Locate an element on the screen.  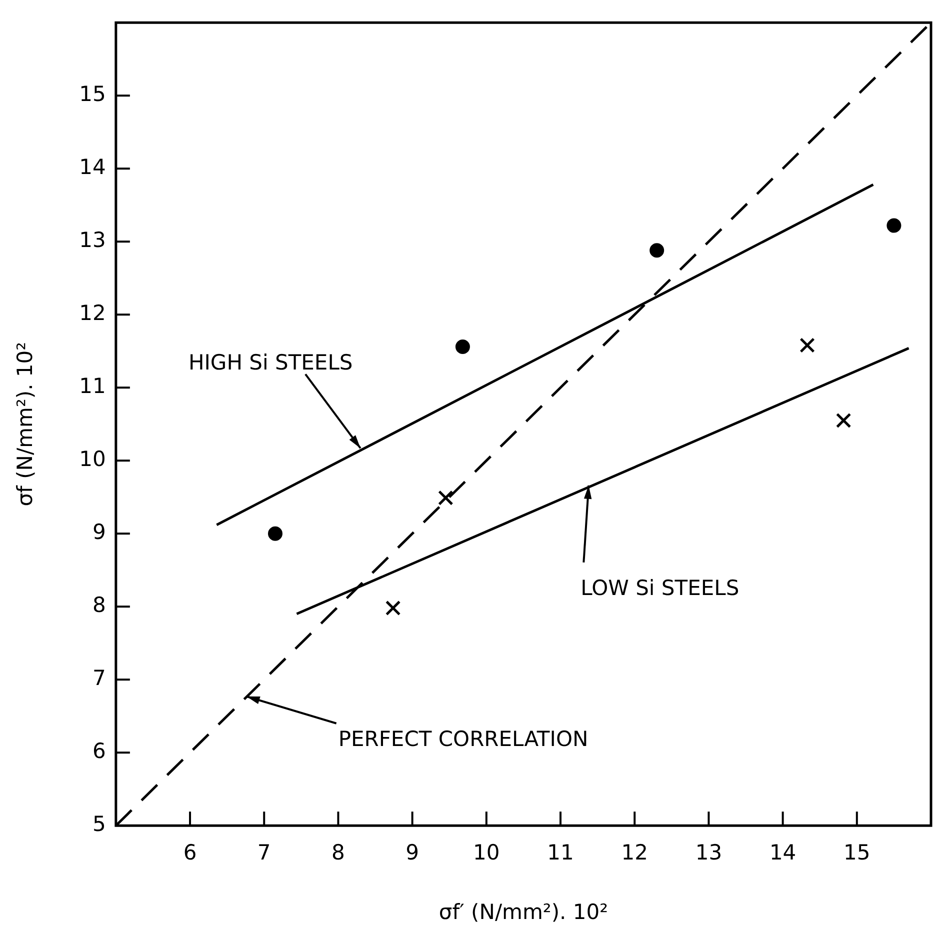
x-axis-title: σf′ (N/mm²). 10² is located at coordinates (523, 912).